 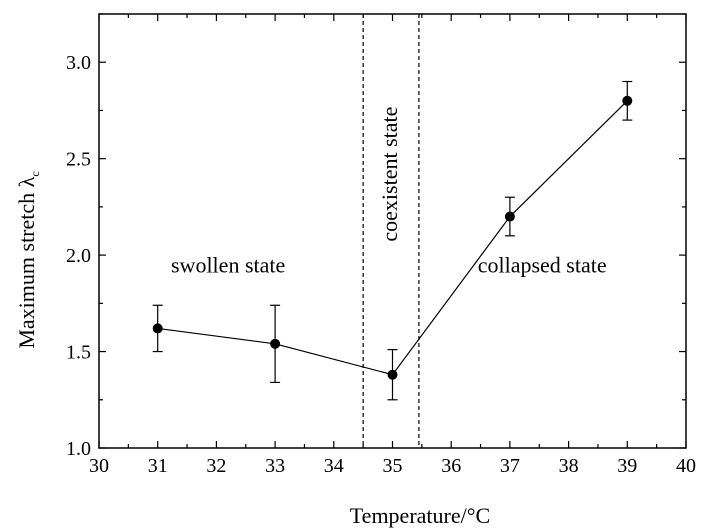 I want to click on annotation-3: collapsed state, so click(x=542, y=264).